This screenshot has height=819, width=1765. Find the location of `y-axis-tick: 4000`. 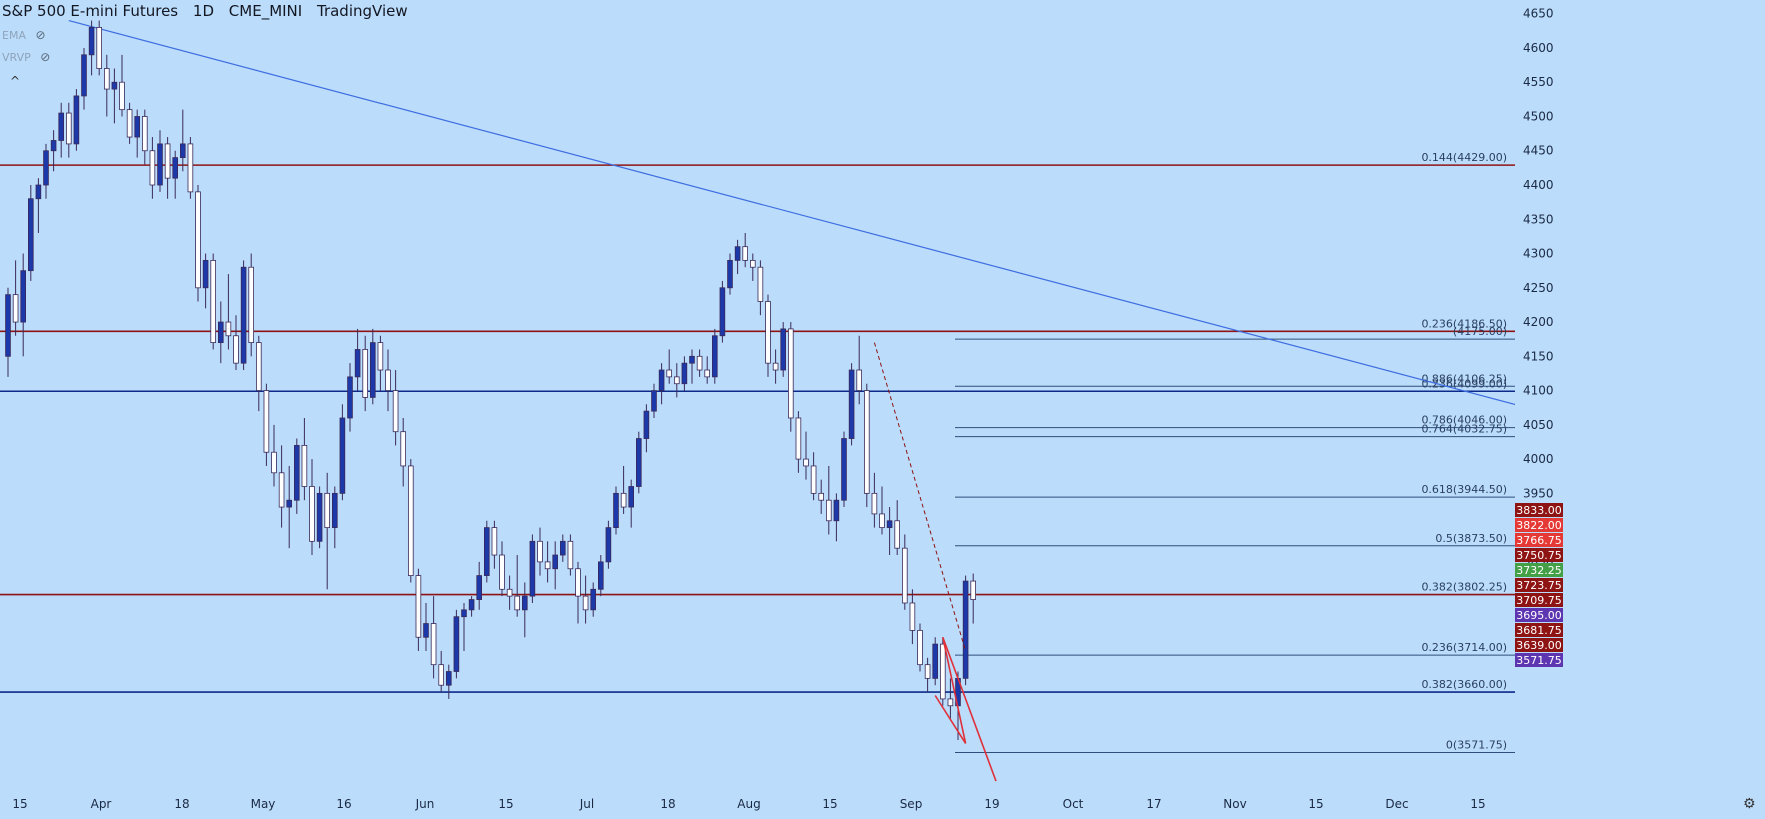

y-axis-tick: 4000 is located at coordinates (1538, 459).